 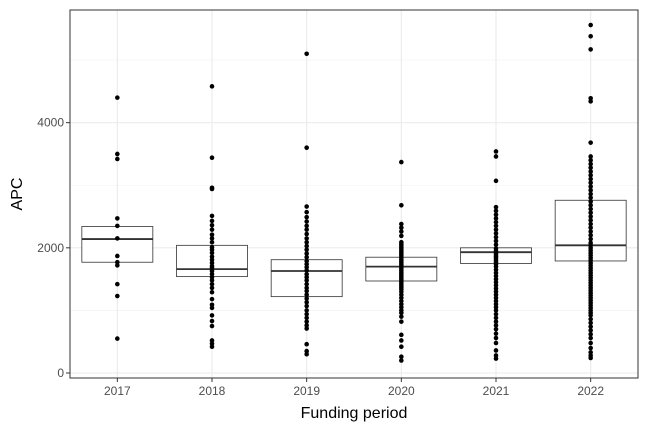 What do you see at coordinates (354, 388) in the screenshot?
I see `x-axis: 2017 2018 2019 2020 2021 2022` at bounding box center [354, 388].